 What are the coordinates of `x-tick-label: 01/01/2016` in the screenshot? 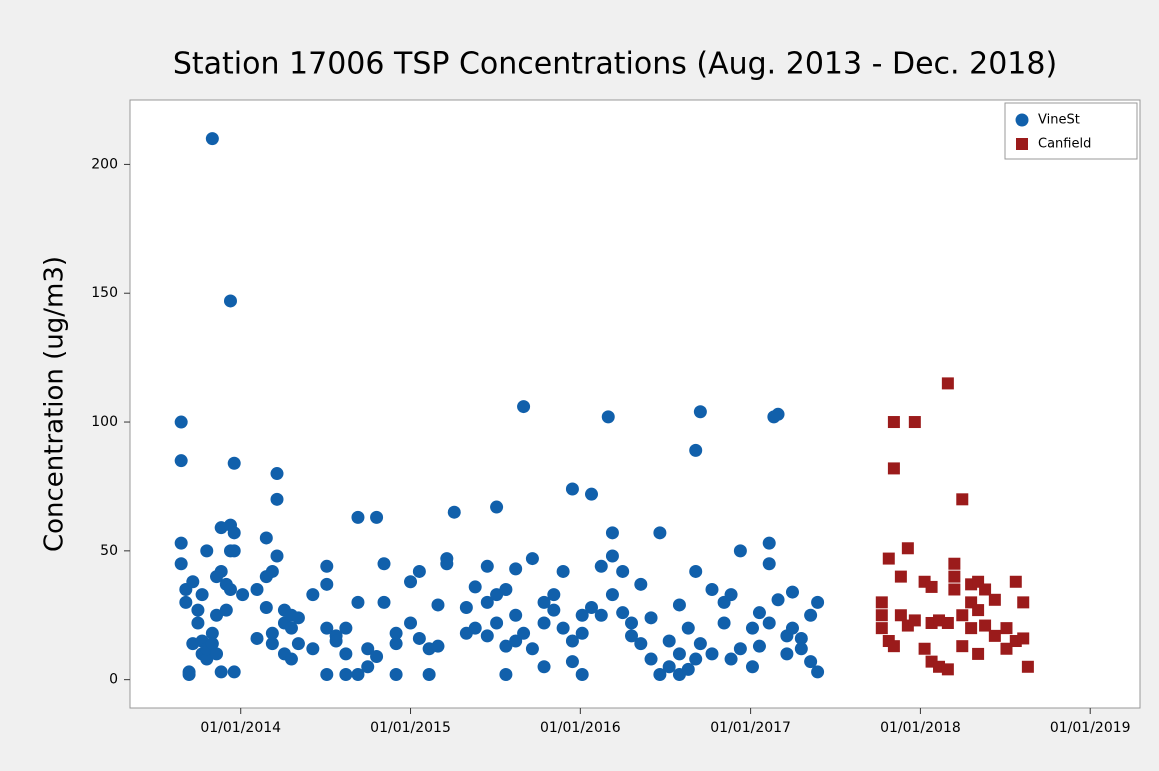 It's located at (580, 728).